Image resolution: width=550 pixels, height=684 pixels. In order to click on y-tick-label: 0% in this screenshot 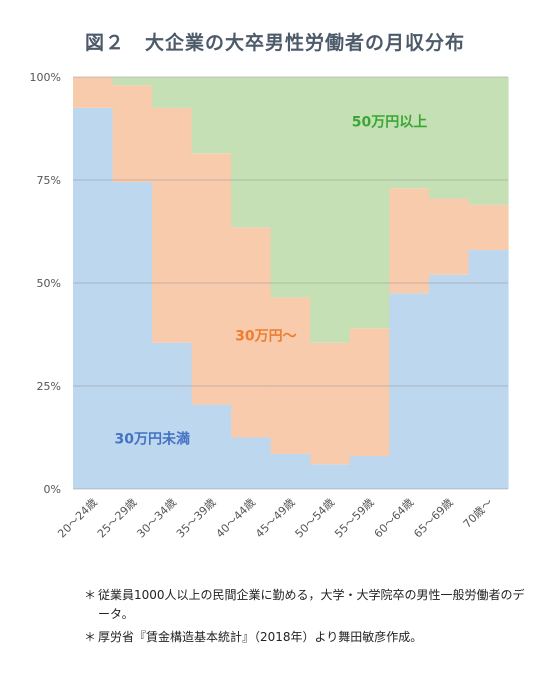, I will do `click(52, 489)`.